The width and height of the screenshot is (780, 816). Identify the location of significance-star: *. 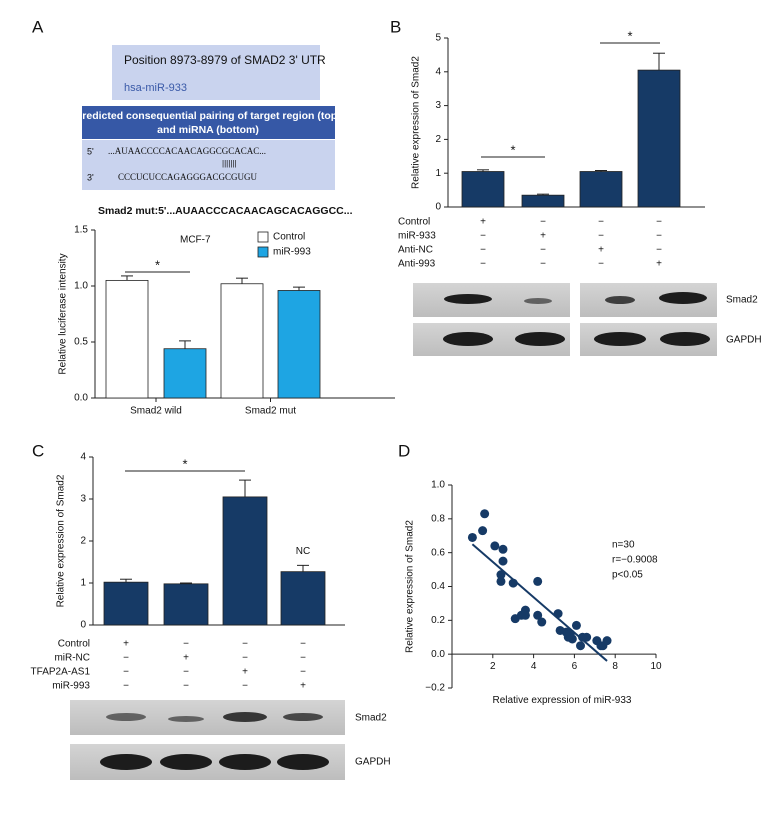
(184, 463).